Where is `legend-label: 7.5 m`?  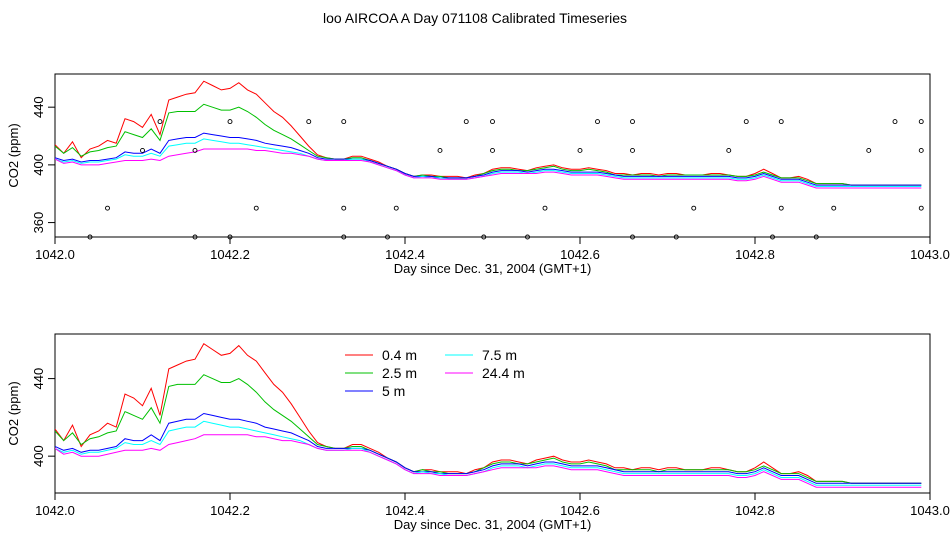 legend-label: 7.5 m is located at coordinates (499, 355).